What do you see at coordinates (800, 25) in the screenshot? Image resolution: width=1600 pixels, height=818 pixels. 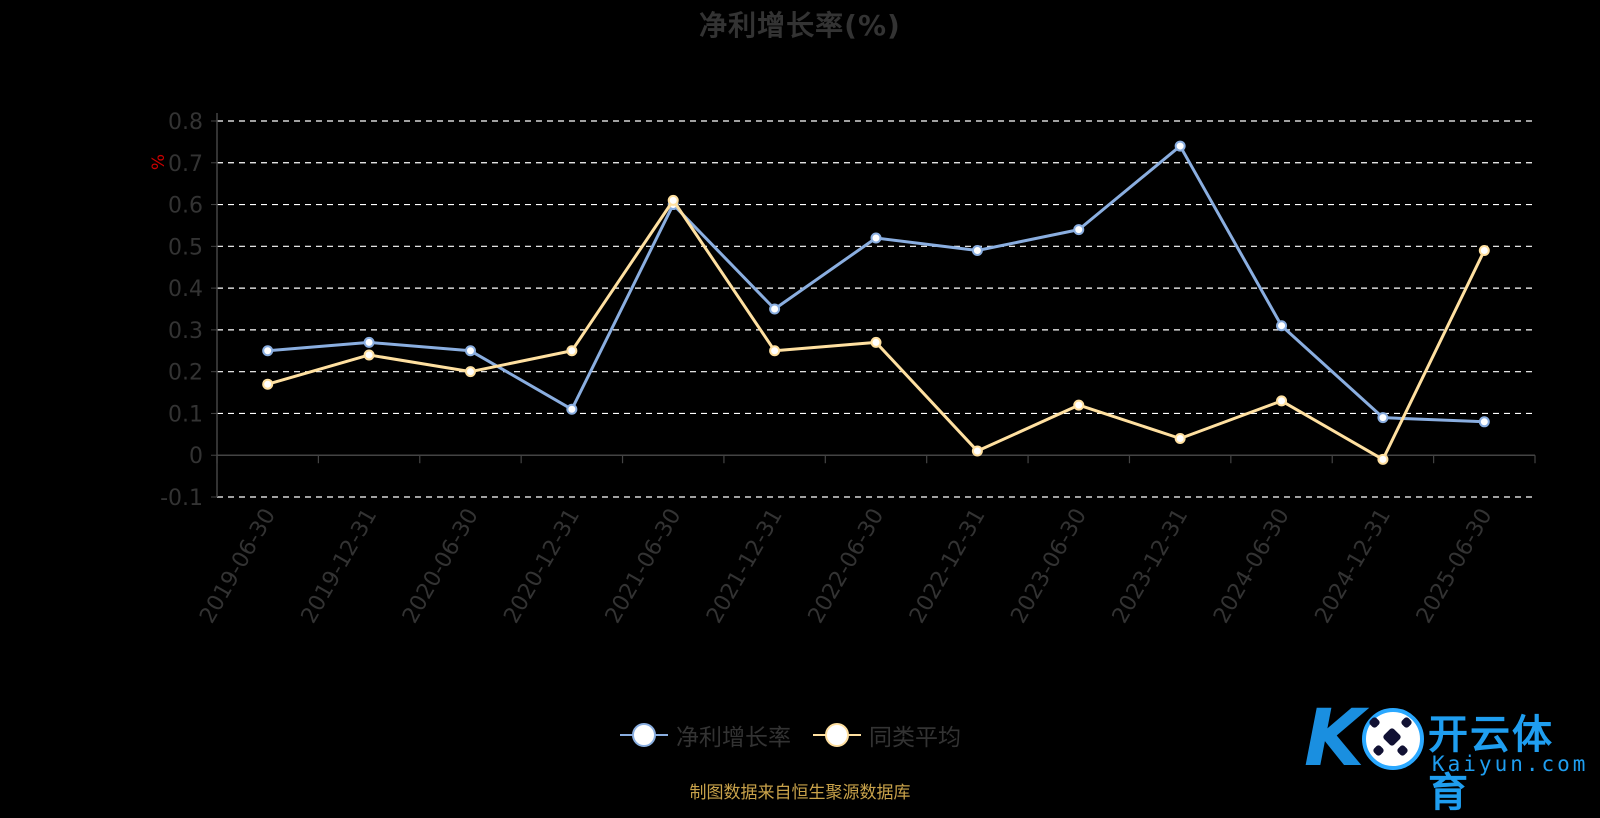 I see `chart-title: 净利增长率(%)` at bounding box center [800, 25].